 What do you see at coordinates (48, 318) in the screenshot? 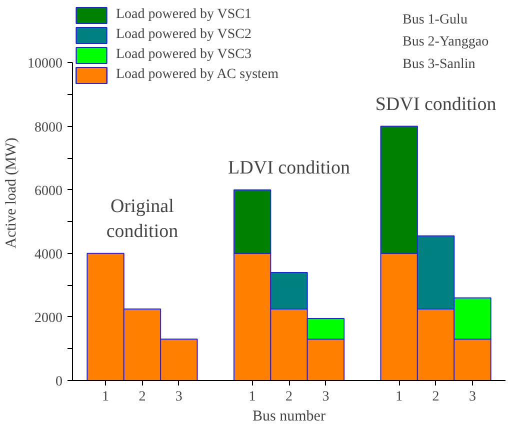
I see `y-tick-label: 2000` at bounding box center [48, 318].